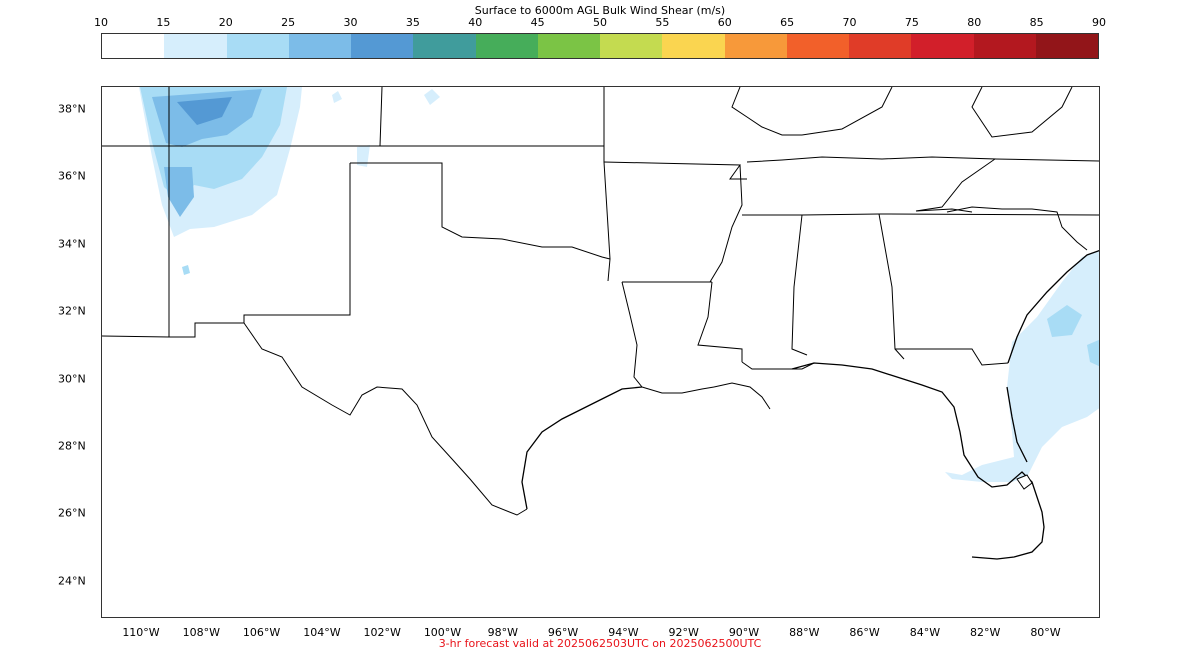  Describe the element at coordinates (163, 22) in the screenshot. I see `colorbar-tick-15: 15` at that location.